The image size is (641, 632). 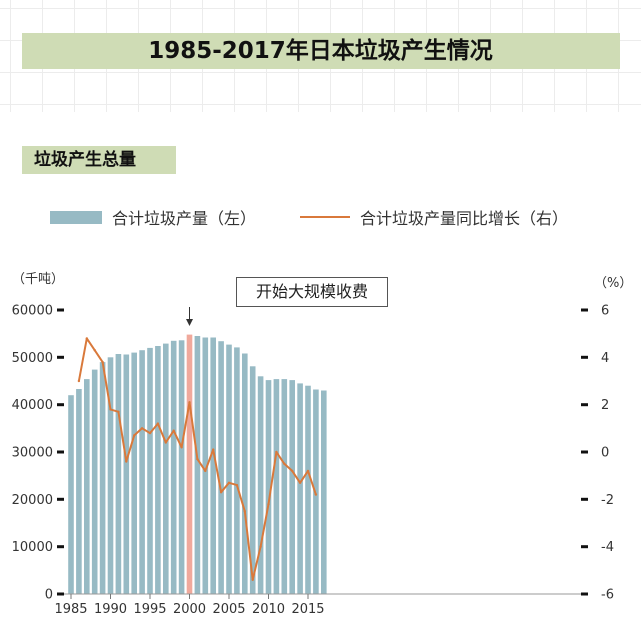 I want to click on growth-point-2006, so click(x=237, y=485).